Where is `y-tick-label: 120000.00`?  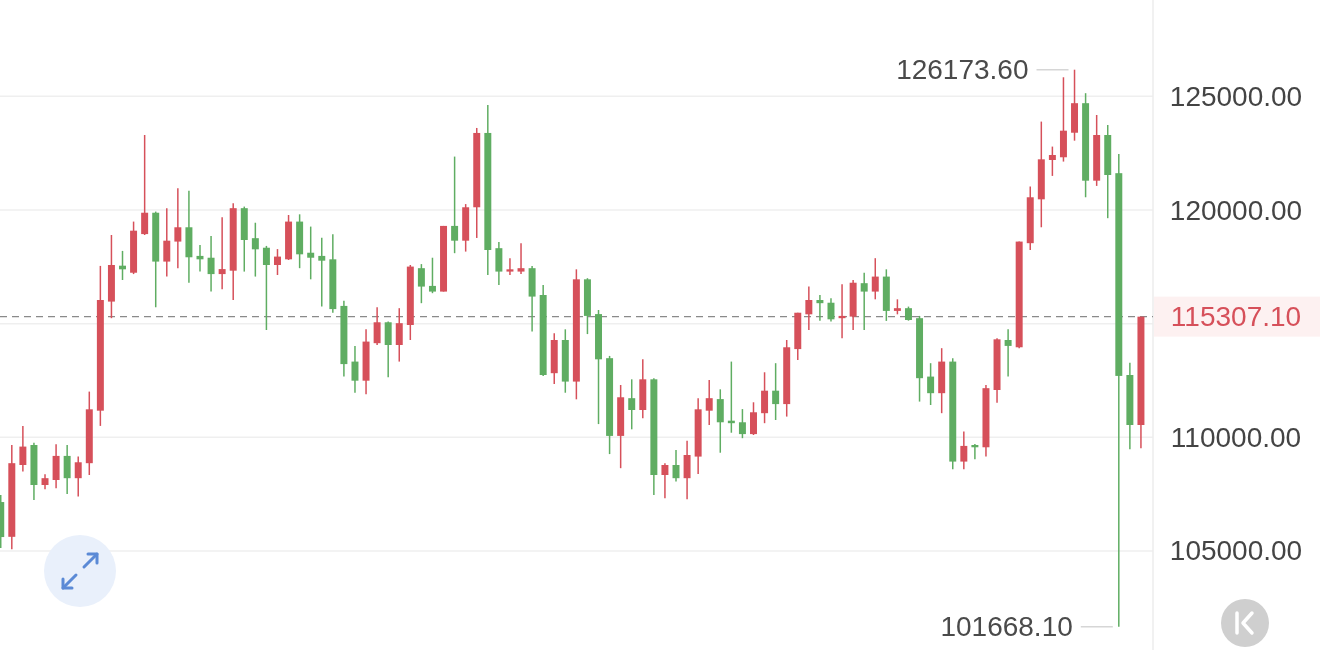
y-tick-label: 120000.00 is located at coordinates (1236, 210).